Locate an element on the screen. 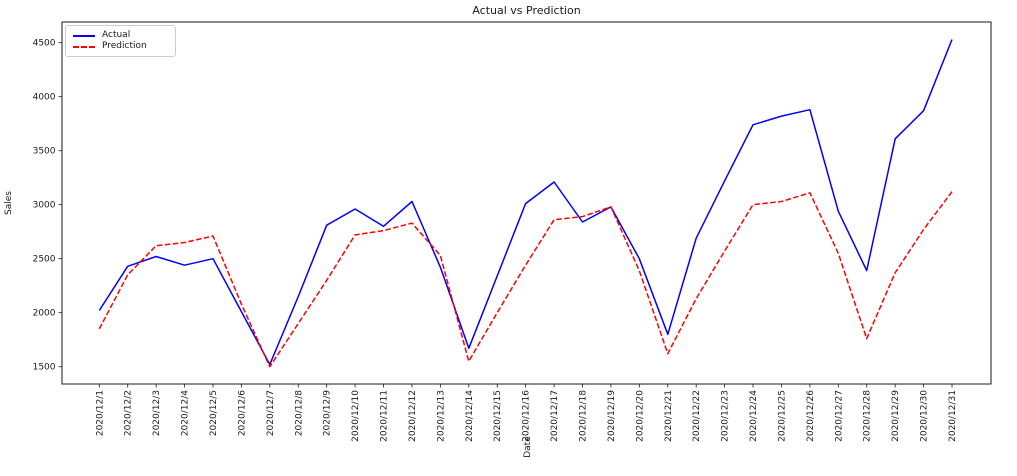 The width and height of the screenshot is (1017, 476). x-tick-label: 2020/12/10 is located at coordinates (356, 416).